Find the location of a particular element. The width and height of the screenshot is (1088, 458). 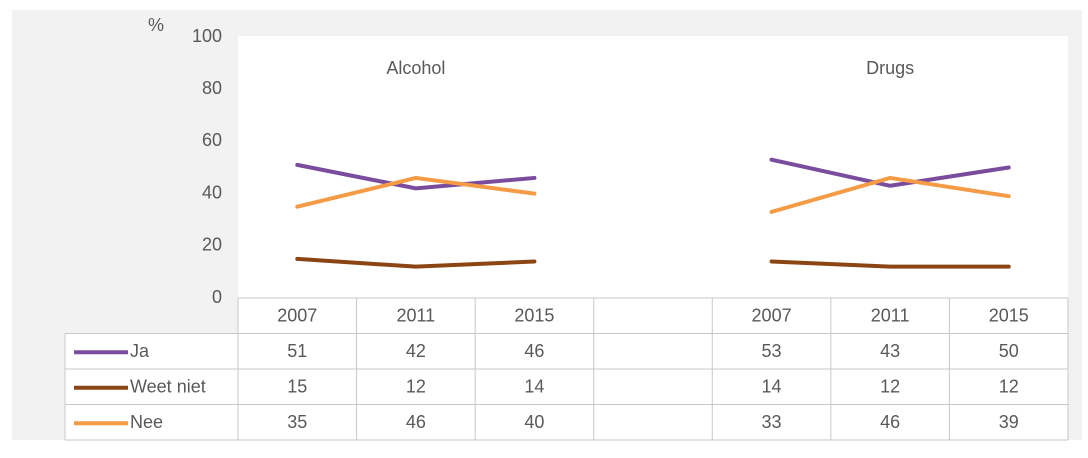

table-value: 39 is located at coordinates (1009, 422).